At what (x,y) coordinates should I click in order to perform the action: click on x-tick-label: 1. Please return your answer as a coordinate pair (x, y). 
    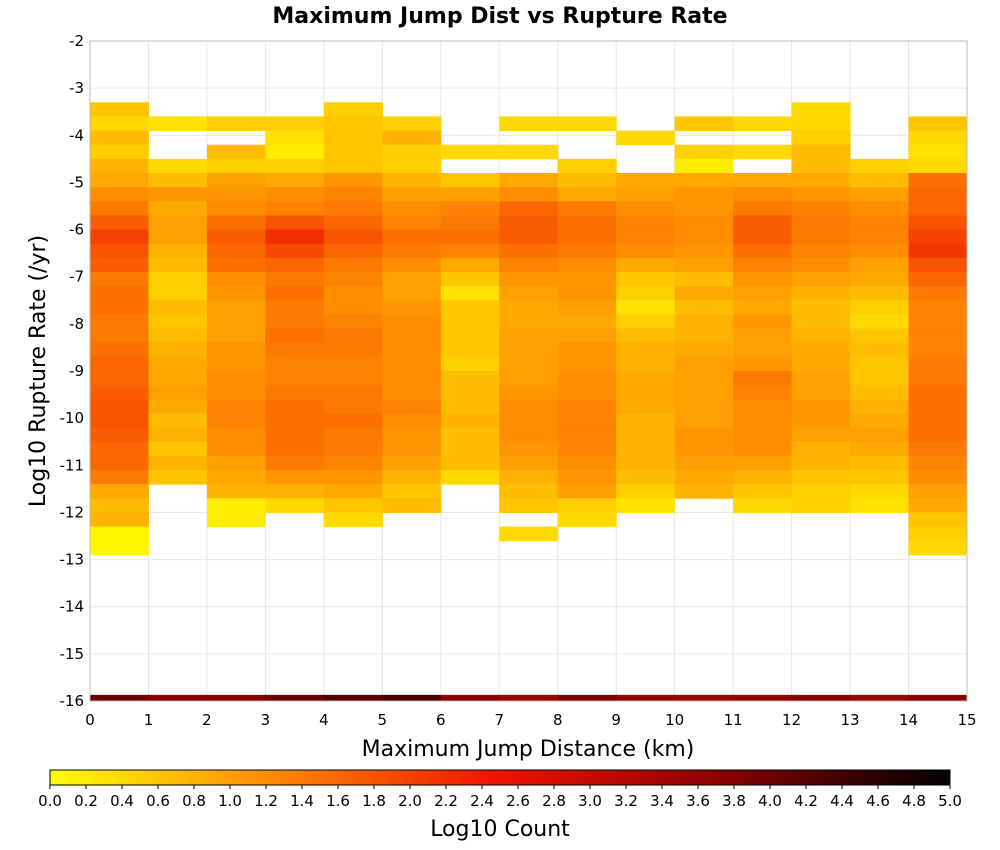
    Looking at the image, I should click on (149, 720).